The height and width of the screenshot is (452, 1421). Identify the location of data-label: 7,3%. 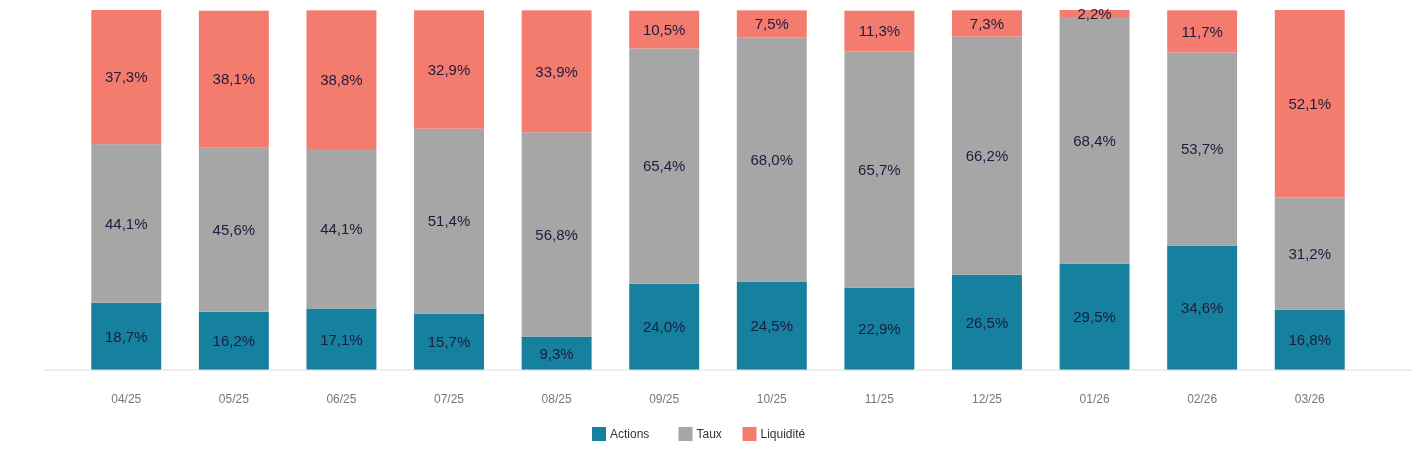
(987, 23).